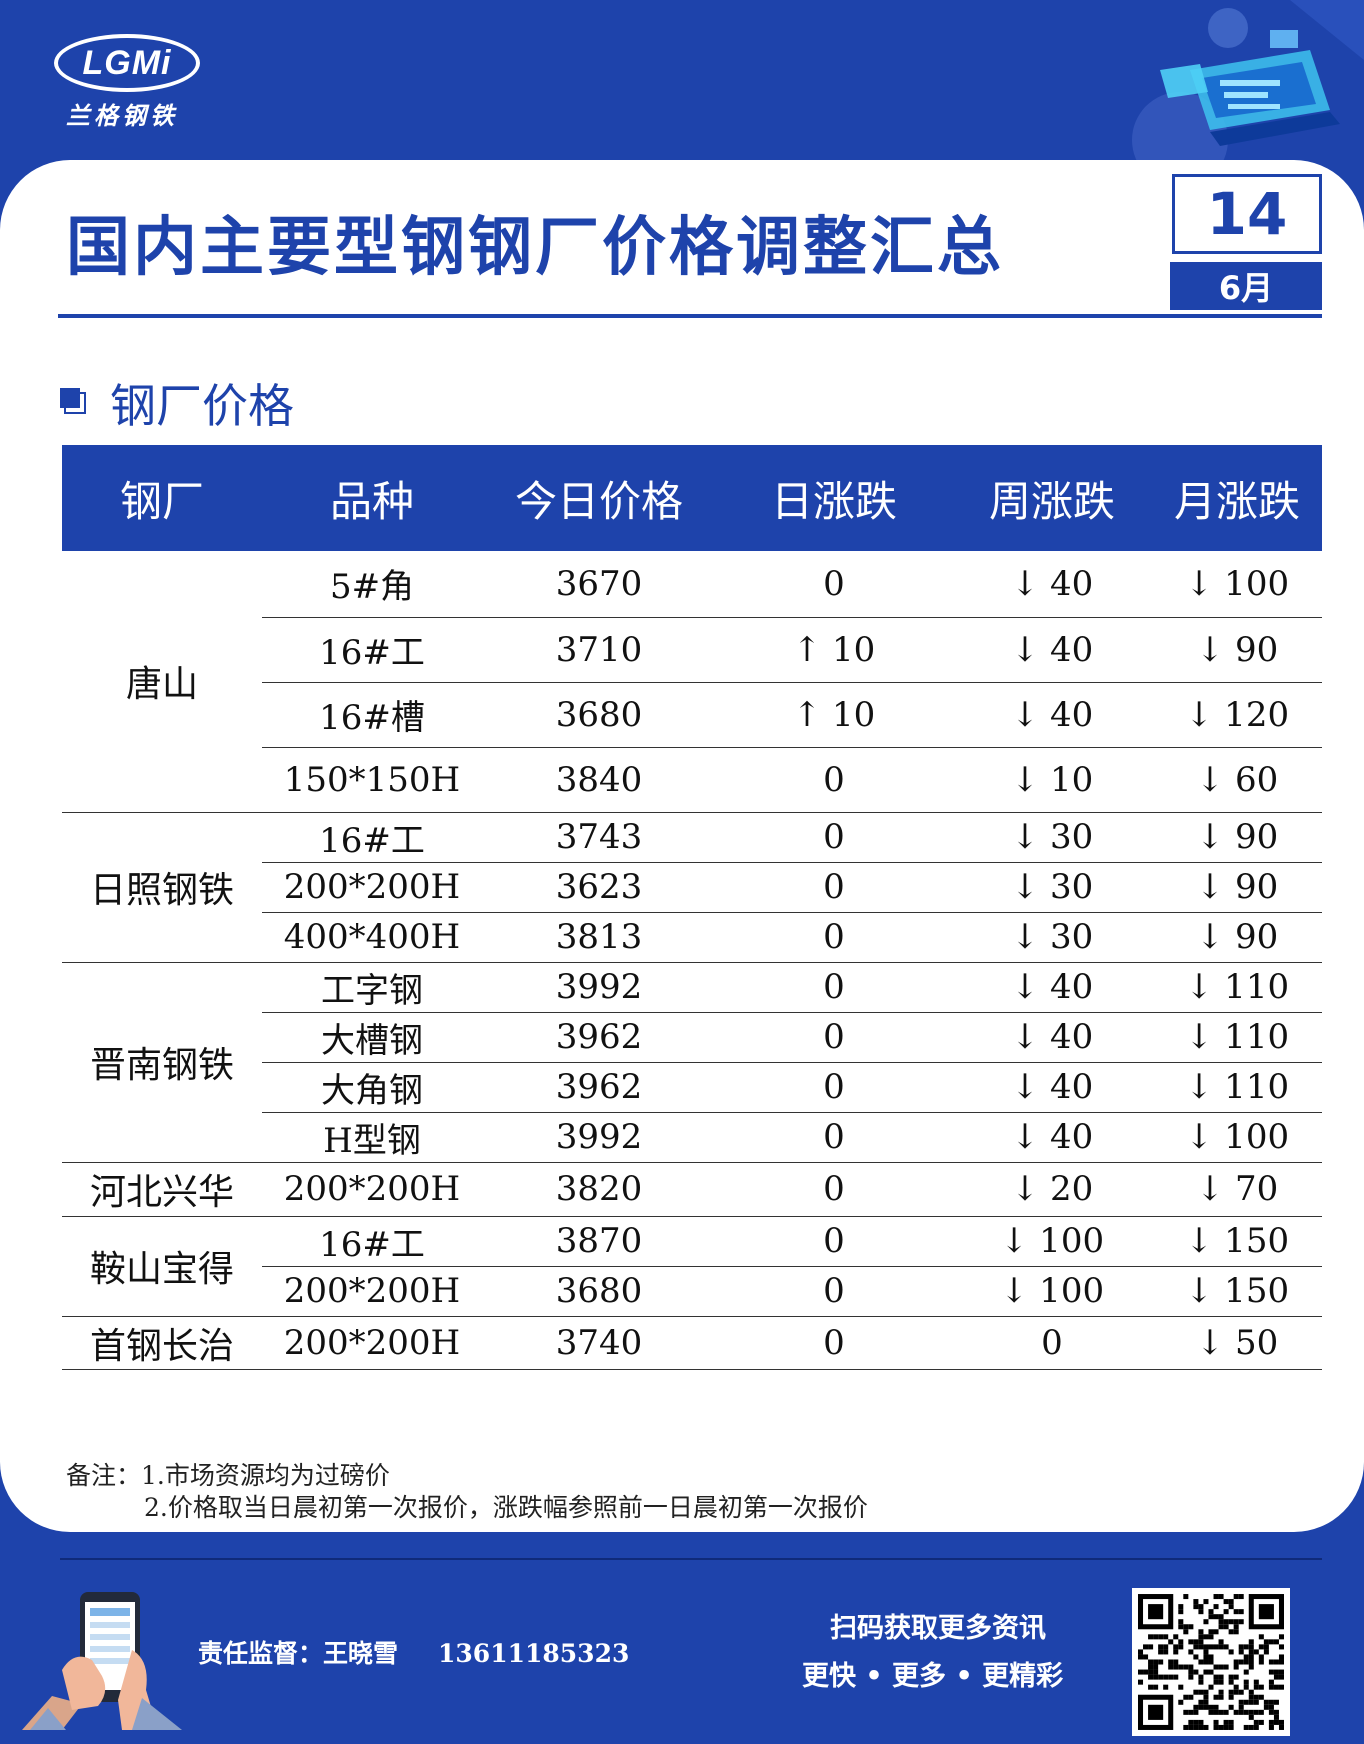 This screenshot has width=1364, height=1744. What do you see at coordinates (202, 406) in the screenshot?
I see `section-title: 钢厂价格` at bounding box center [202, 406].